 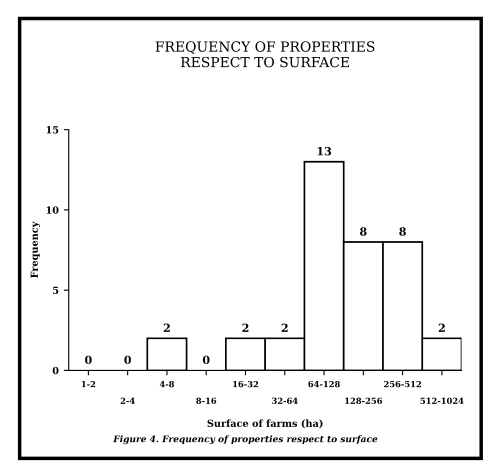 What do you see at coordinates (167, 384) in the screenshot?
I see `x-tick-label: 4-8` at bounding box center [167, 384].